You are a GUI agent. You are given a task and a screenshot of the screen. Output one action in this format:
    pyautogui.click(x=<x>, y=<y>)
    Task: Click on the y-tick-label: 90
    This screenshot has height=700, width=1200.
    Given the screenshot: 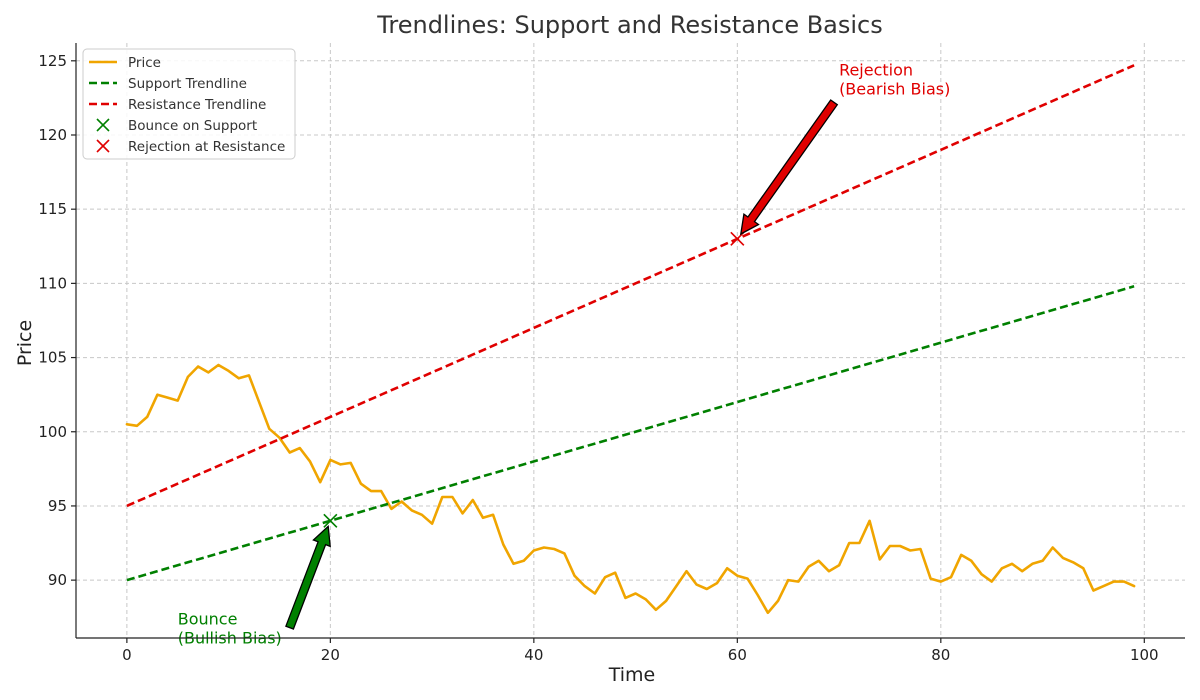 What is the action you would take?
    pyautogui.click(x=57, y=580)
    